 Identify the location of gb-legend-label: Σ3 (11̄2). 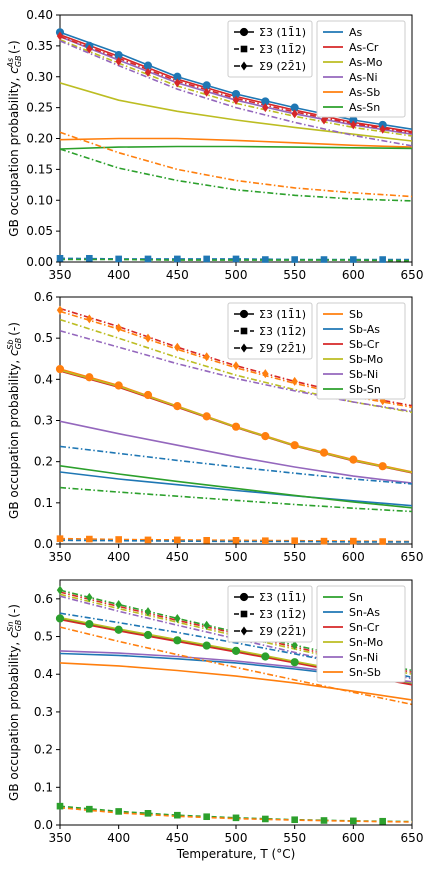
(282, 49).